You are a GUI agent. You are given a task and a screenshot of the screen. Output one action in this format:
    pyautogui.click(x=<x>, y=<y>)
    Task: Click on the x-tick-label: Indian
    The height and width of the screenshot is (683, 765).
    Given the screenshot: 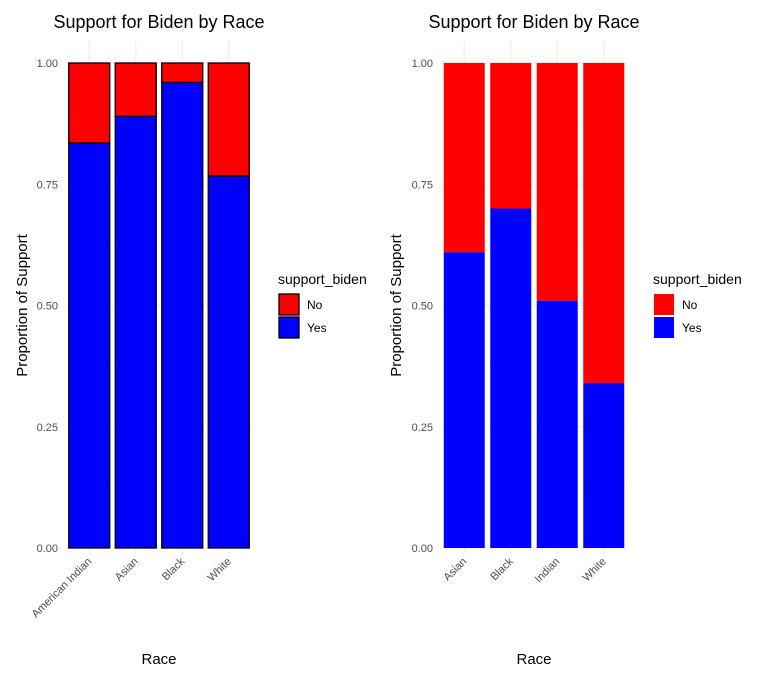 What is the action you would take?
    pyautogui.click(x=548, y=571)
    